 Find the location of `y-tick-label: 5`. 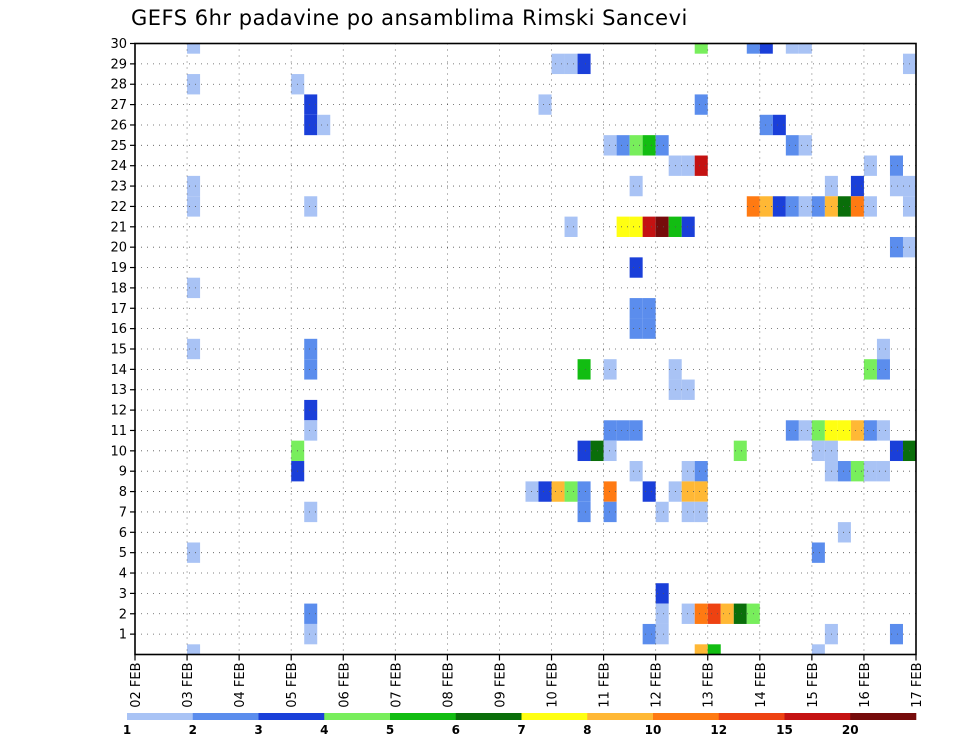

y-tick-label: 5 is located at coordinates (123, 553).